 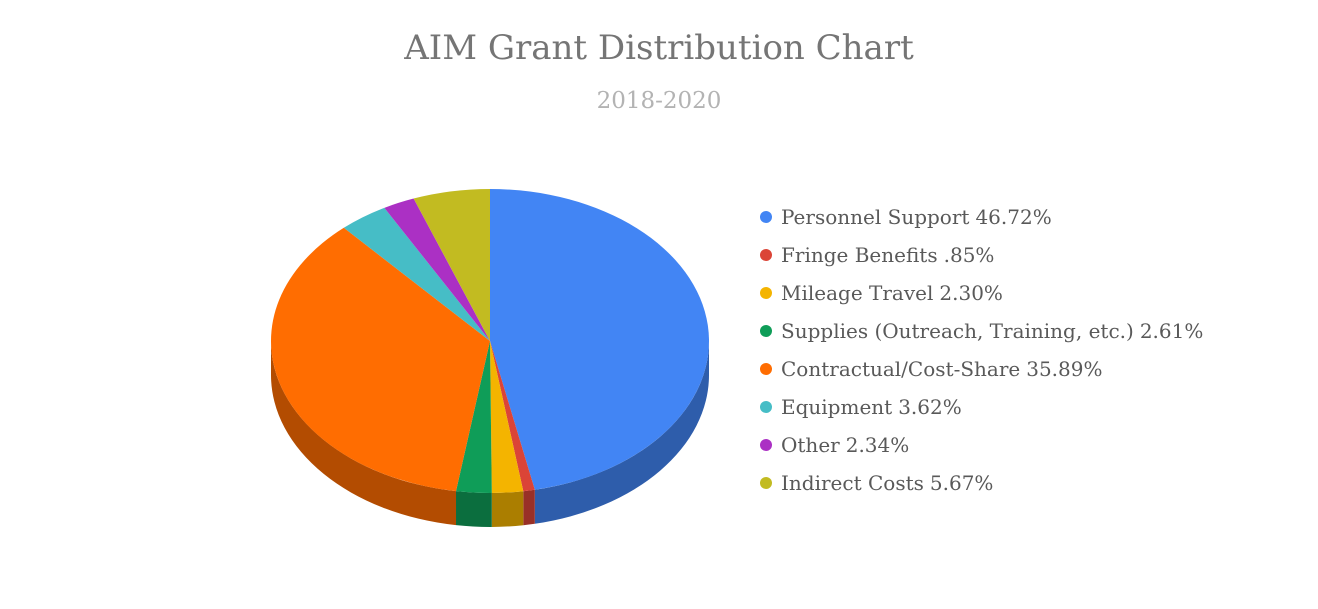 I want to click on legend-series-value: .85%, so click(x=969, y=255).